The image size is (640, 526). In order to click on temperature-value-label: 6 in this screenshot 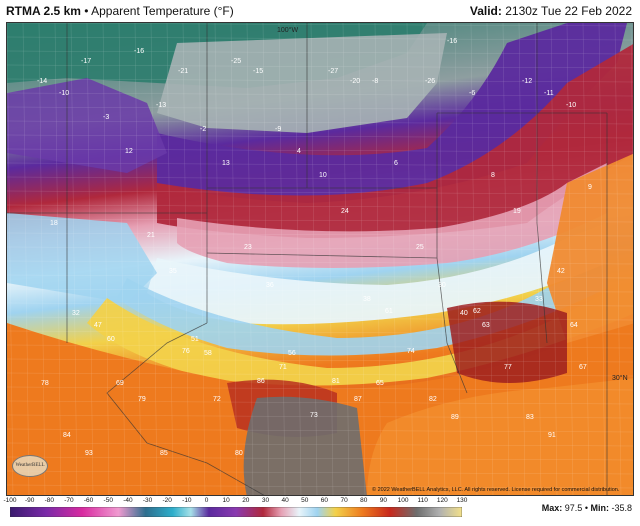, I will do `click(396, 163)`.